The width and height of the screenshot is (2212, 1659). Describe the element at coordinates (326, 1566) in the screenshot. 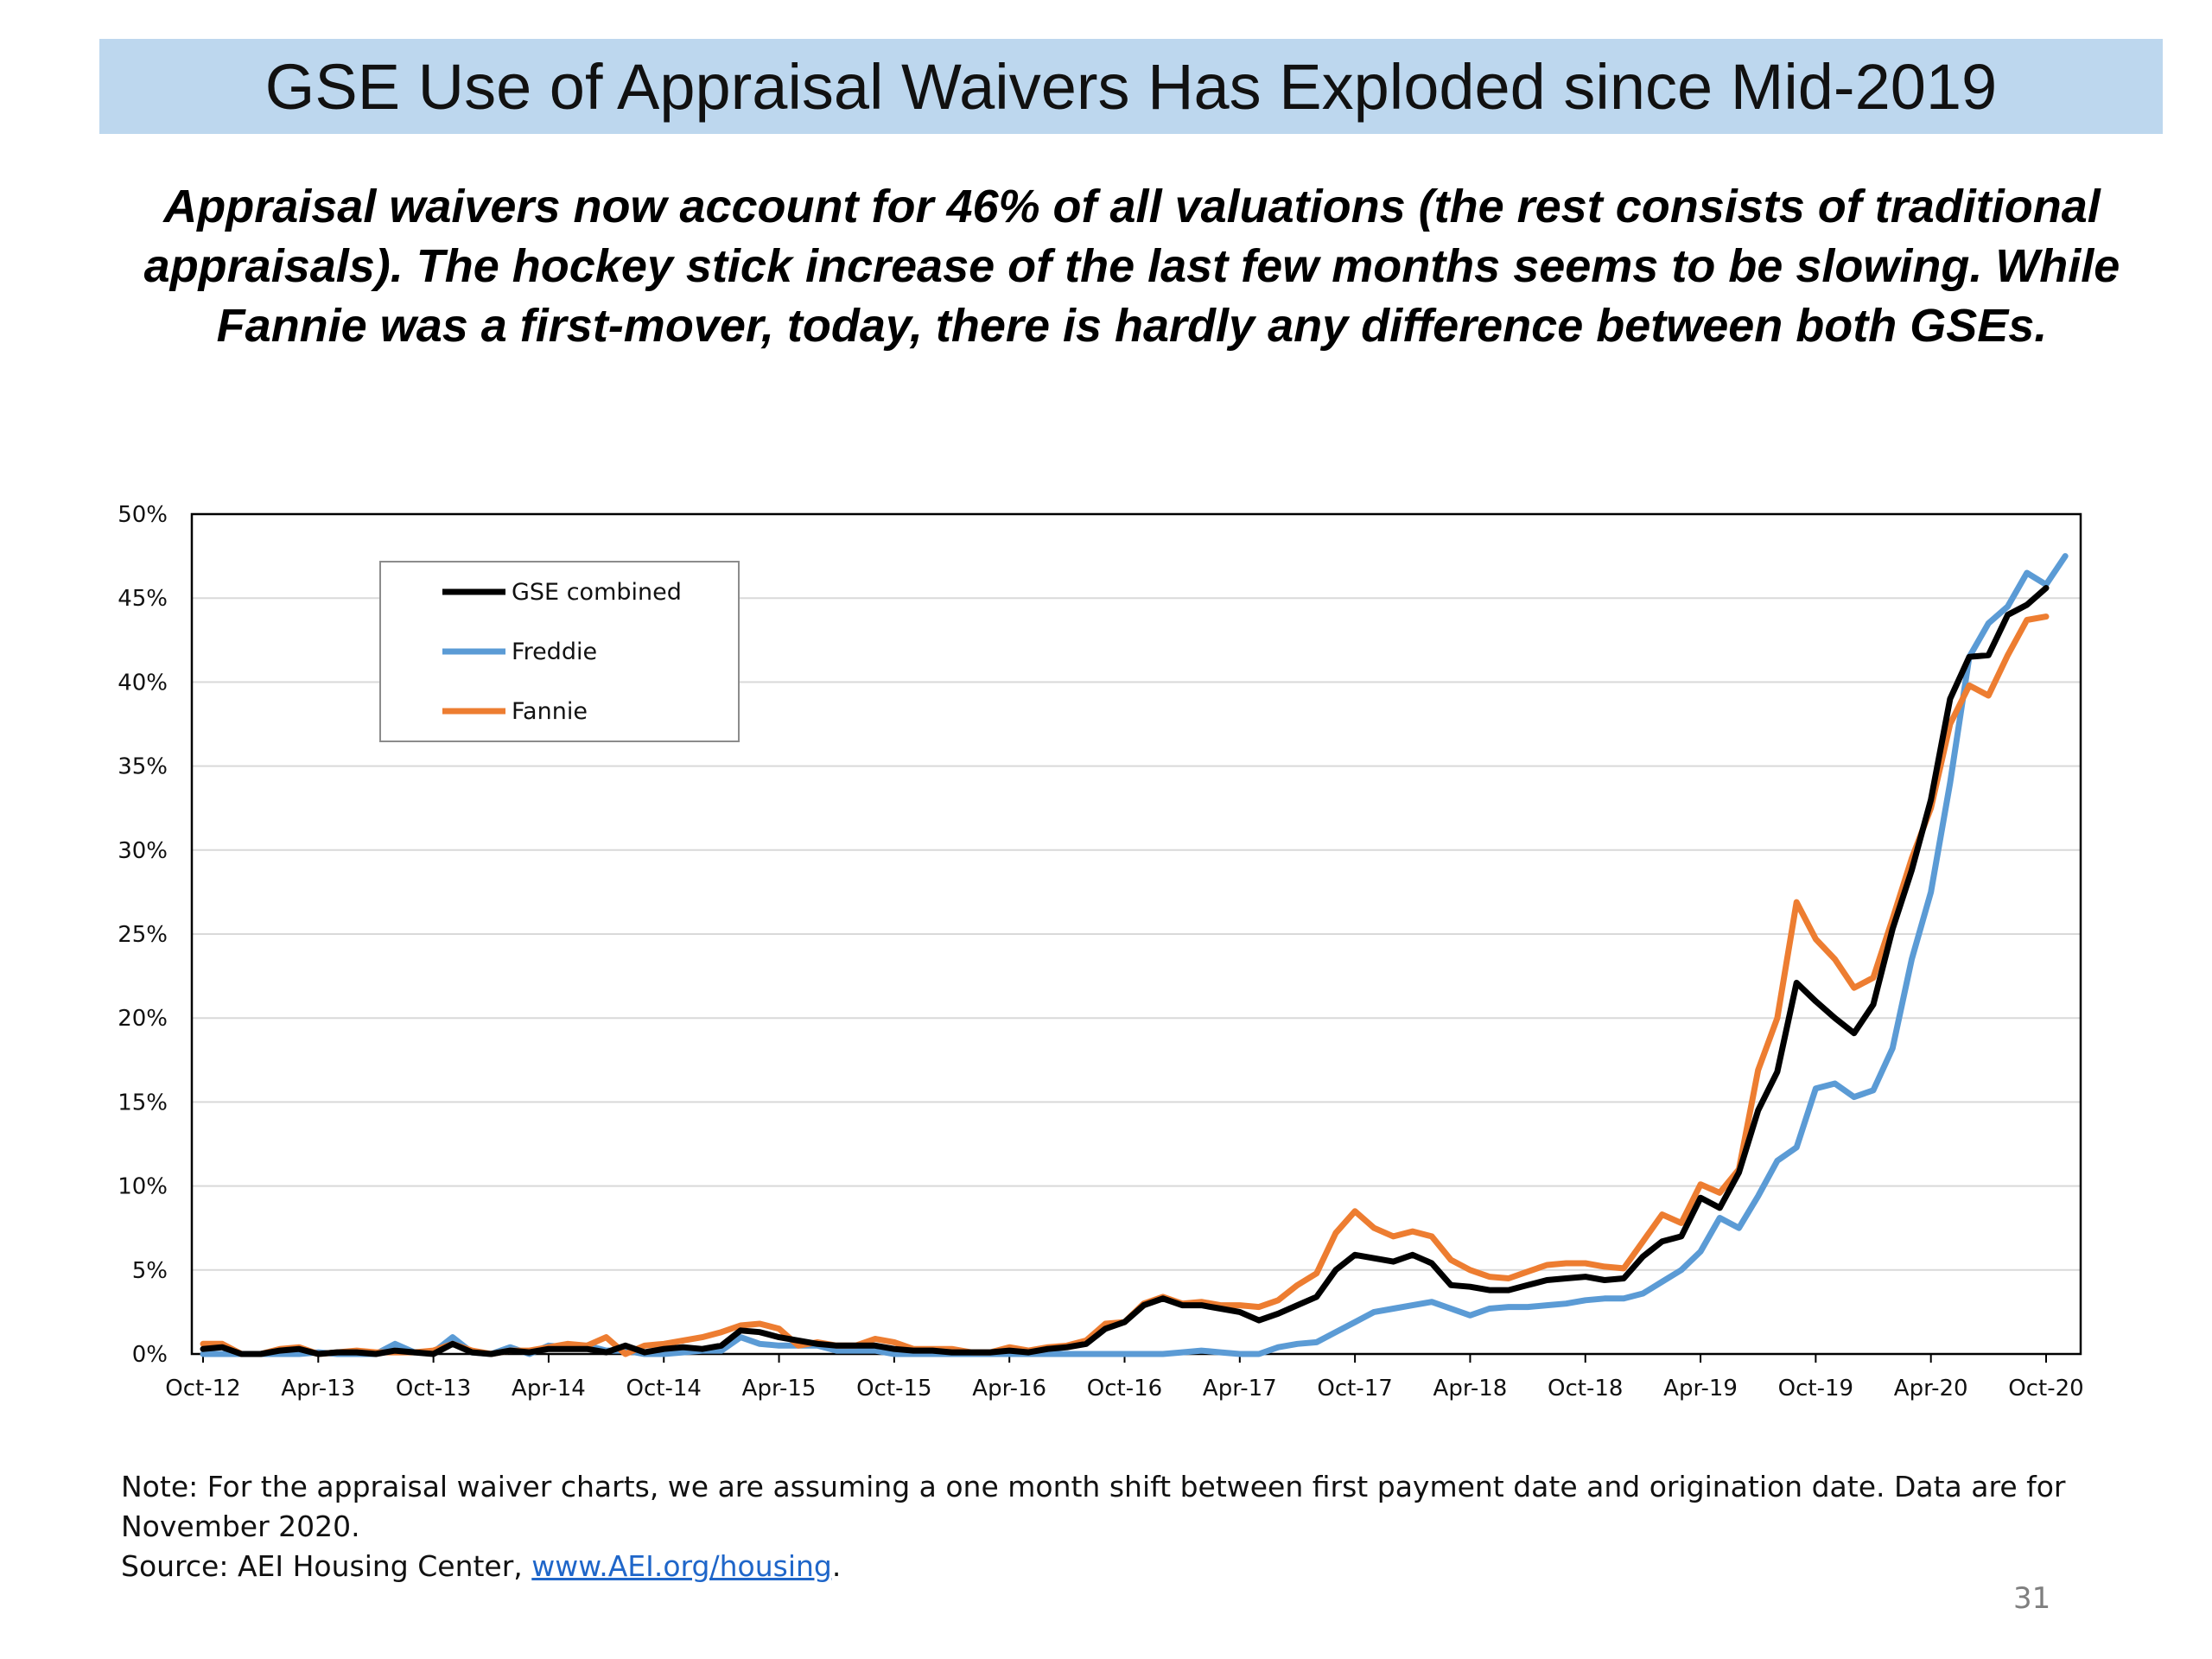

I see `source-prefix: Source: AEI Housing Center,` at that location.